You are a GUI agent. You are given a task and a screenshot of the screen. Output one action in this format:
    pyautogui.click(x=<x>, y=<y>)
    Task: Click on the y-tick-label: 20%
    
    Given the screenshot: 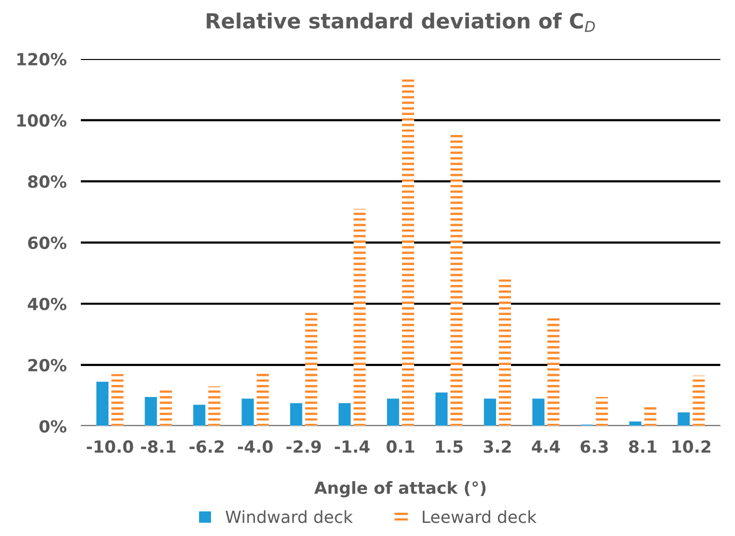 What is the action you would take?
    pyautogui.click(x=47, y=365)
    